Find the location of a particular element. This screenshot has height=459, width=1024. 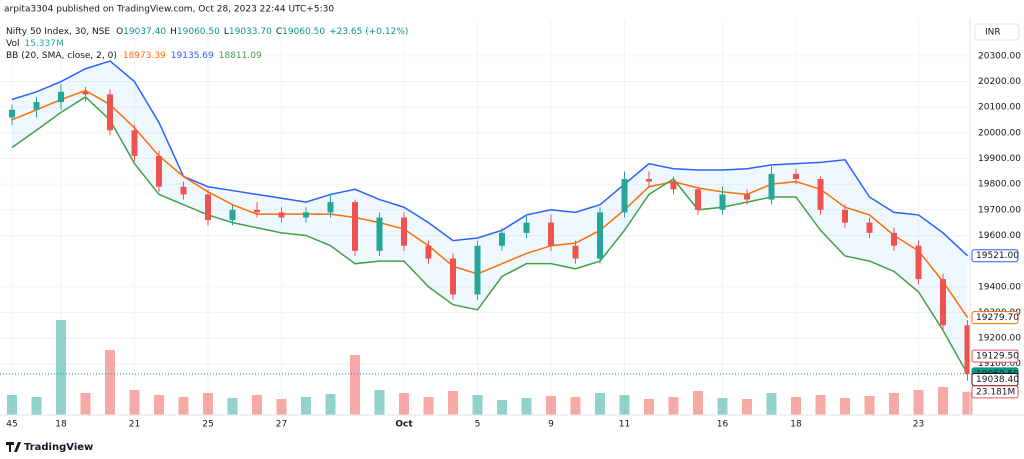

x-tick-label: 25 is located at coordinates (207, 425).